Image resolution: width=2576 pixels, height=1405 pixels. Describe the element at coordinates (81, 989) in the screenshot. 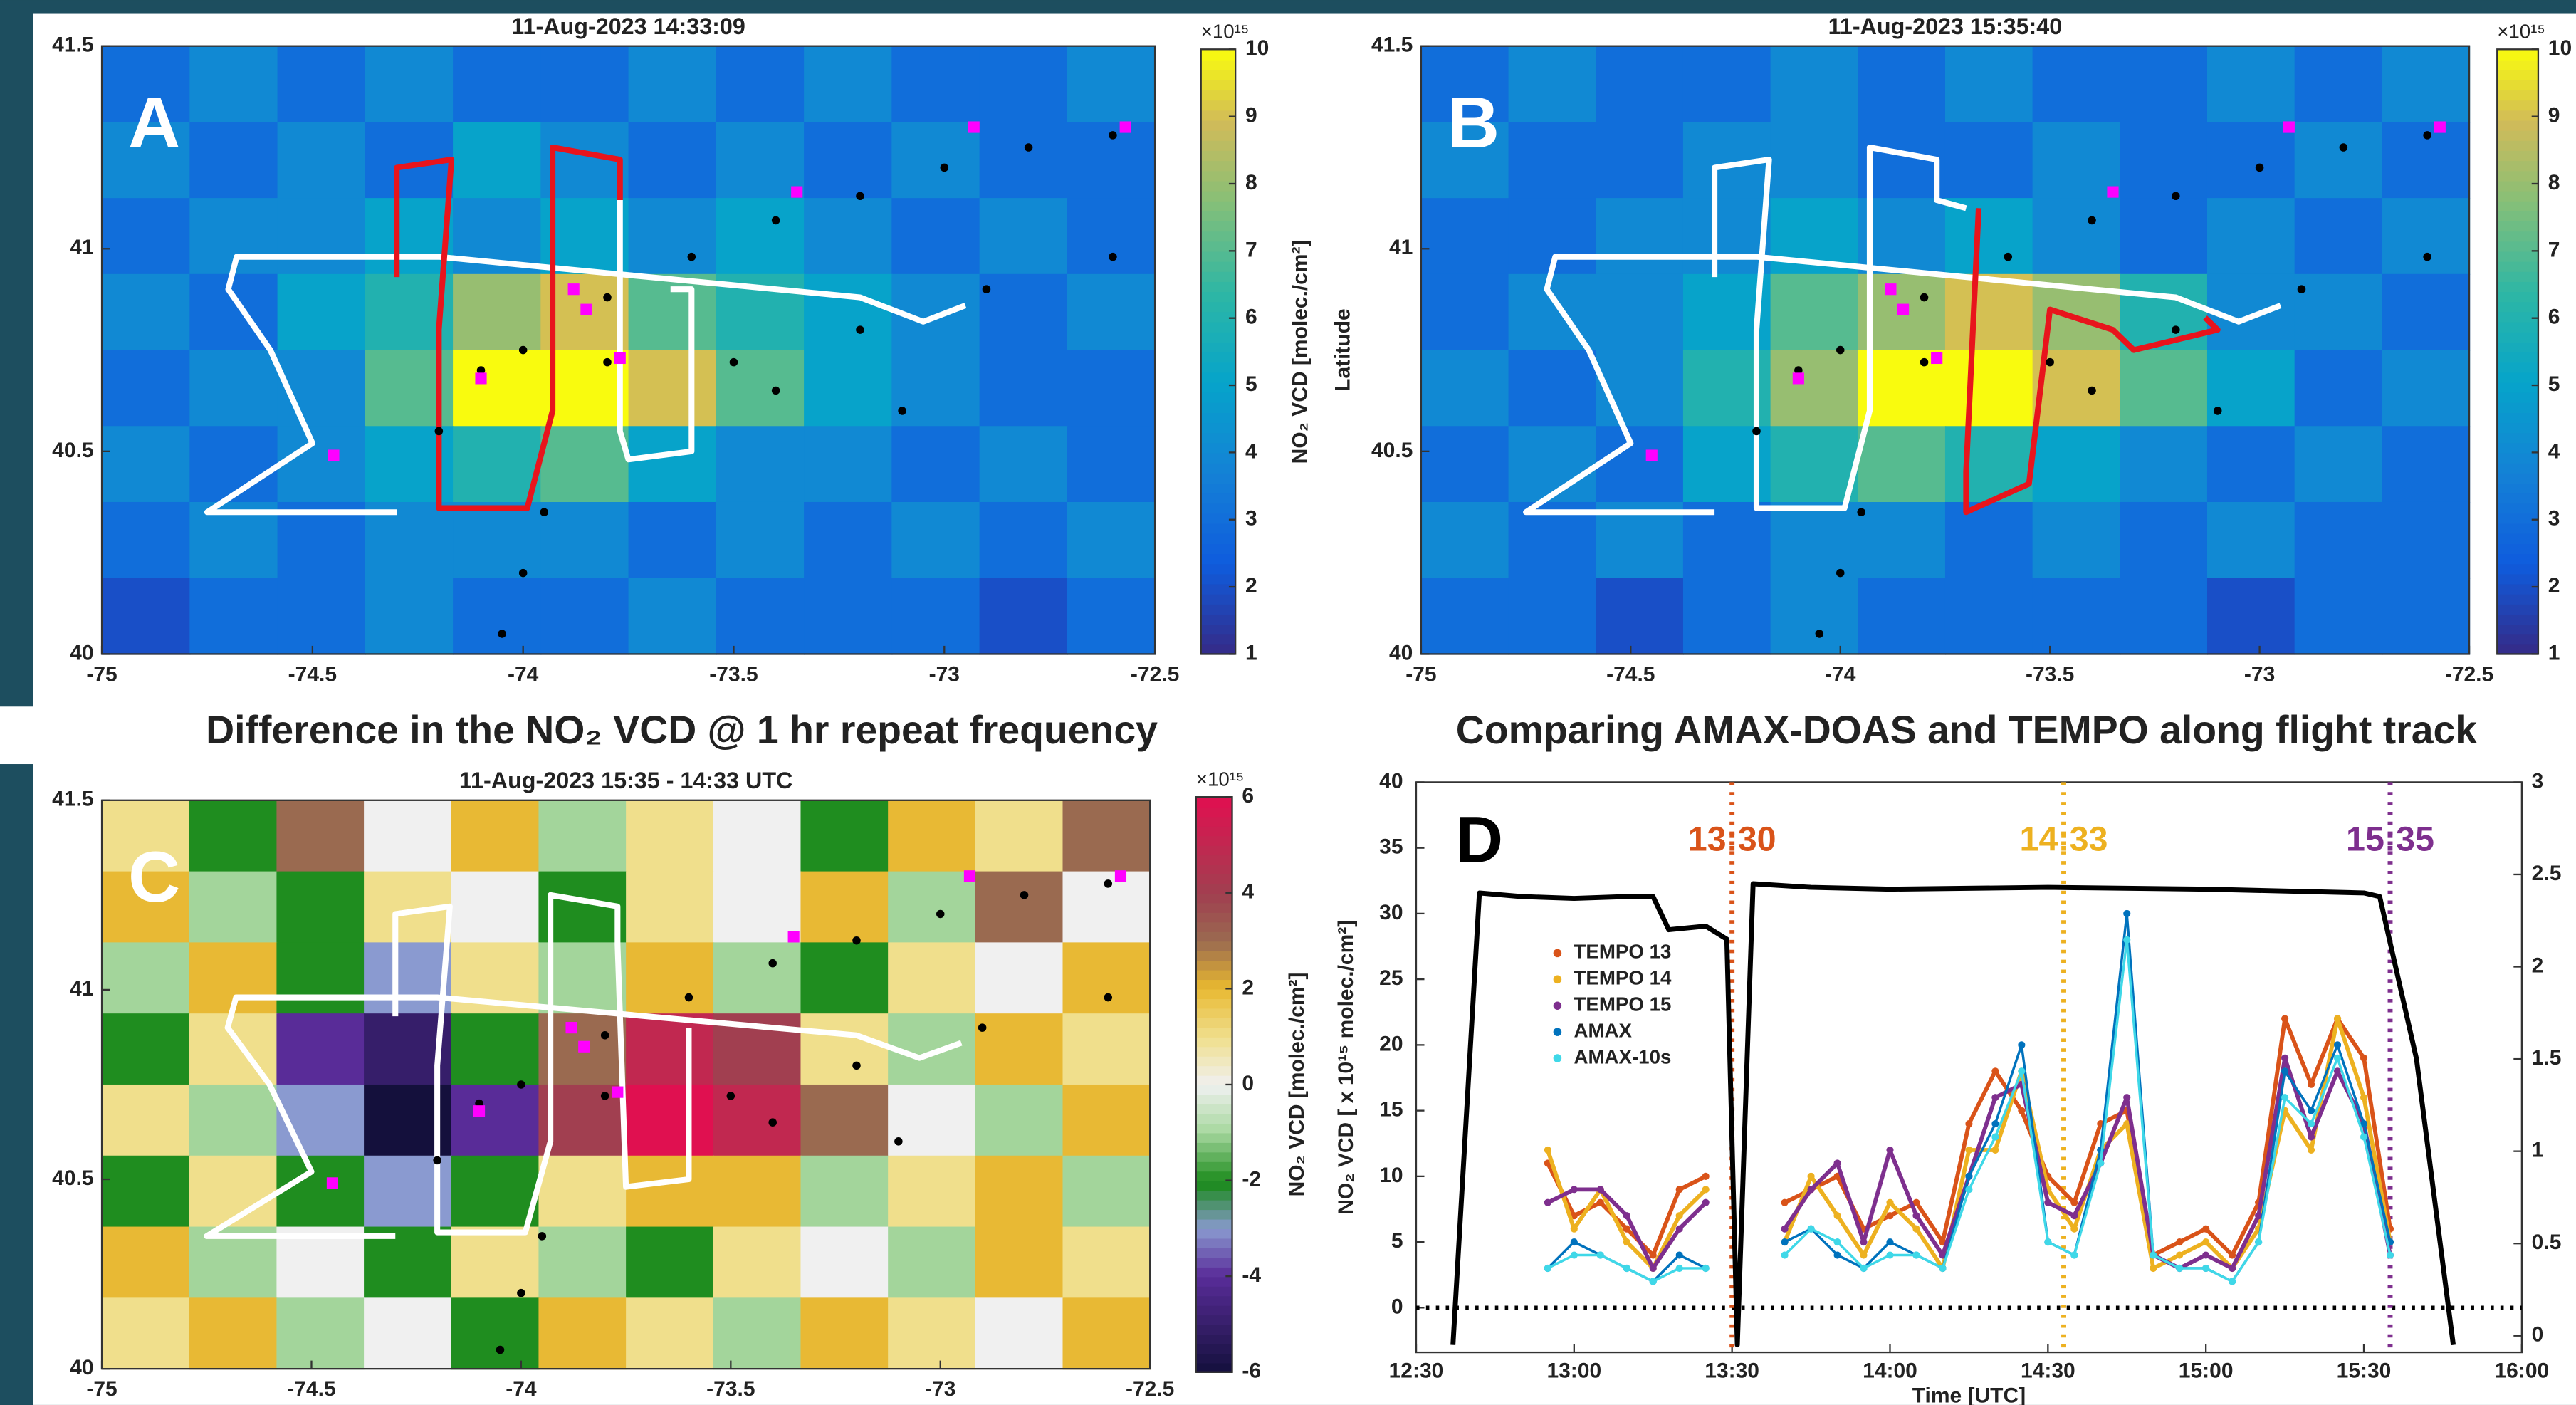

I see `y-tick-label: 41` at that location.